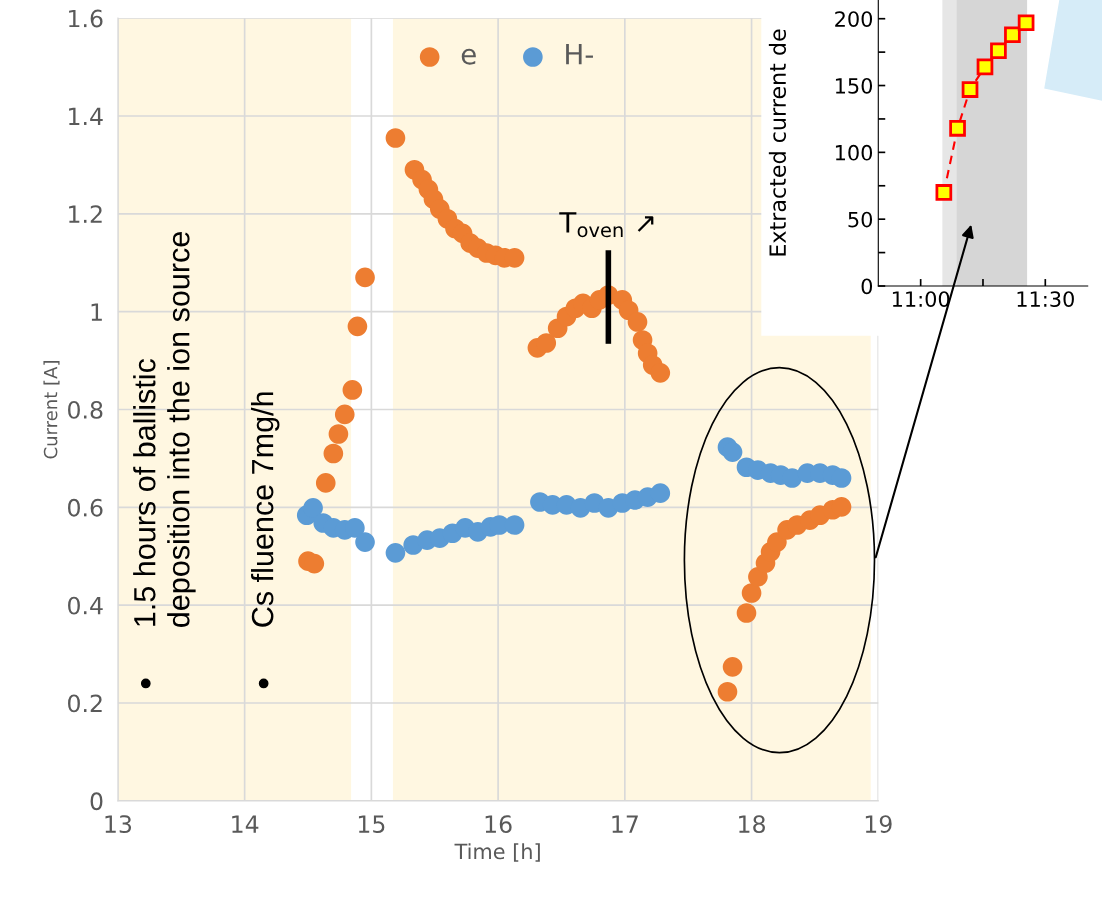 The height and width of the screenshot is (907, 1102). Describe the element at coordinates (625, 824) in the screenshot. I see `x-tick-label: 17` at that location.